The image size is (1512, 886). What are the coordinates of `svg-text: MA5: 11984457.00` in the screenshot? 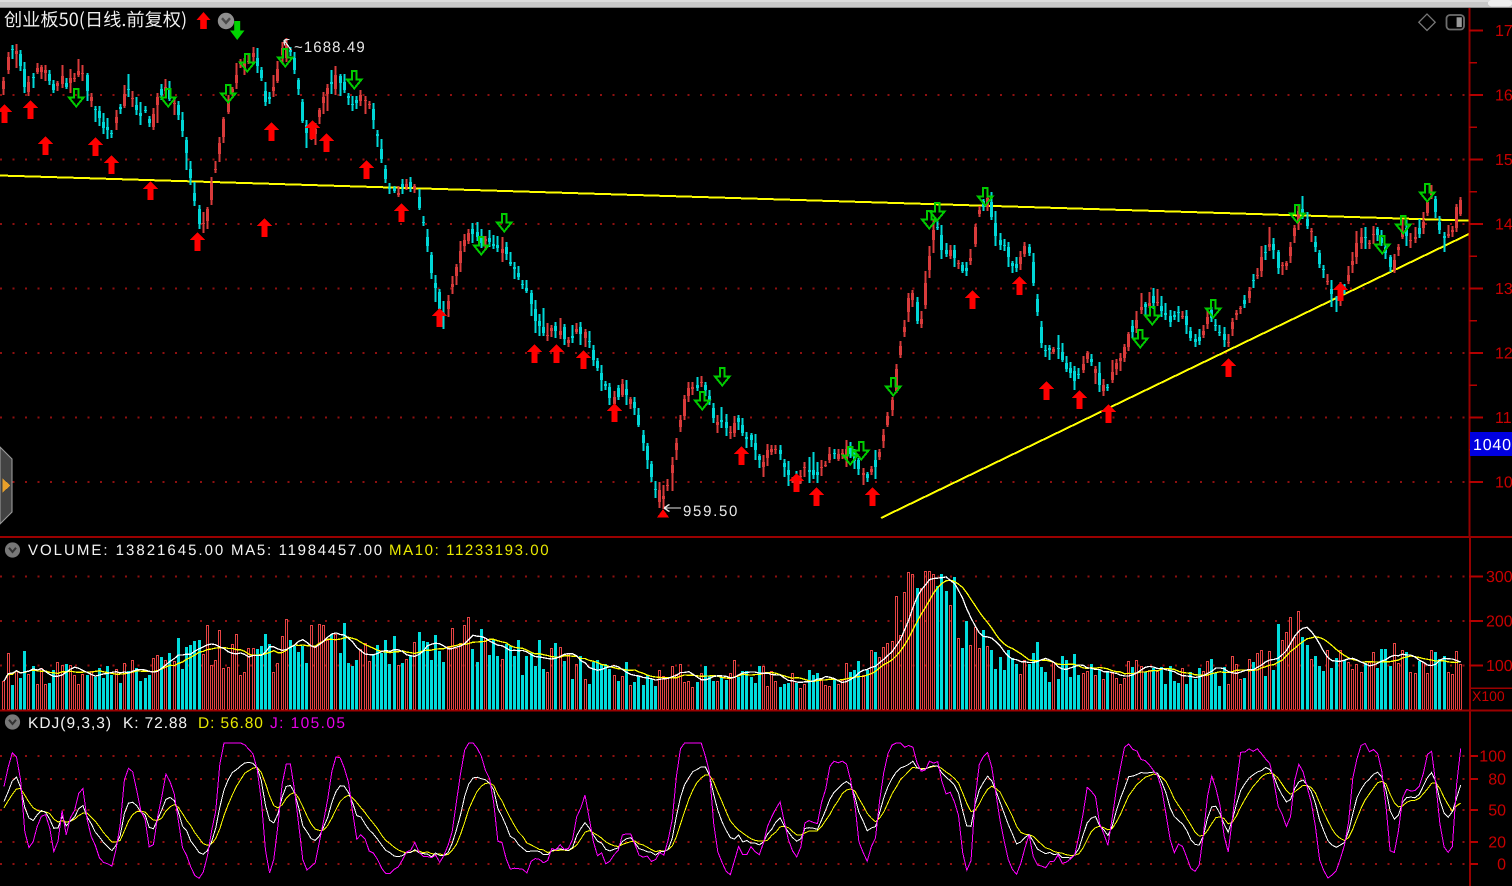 It's located at (307, 550).